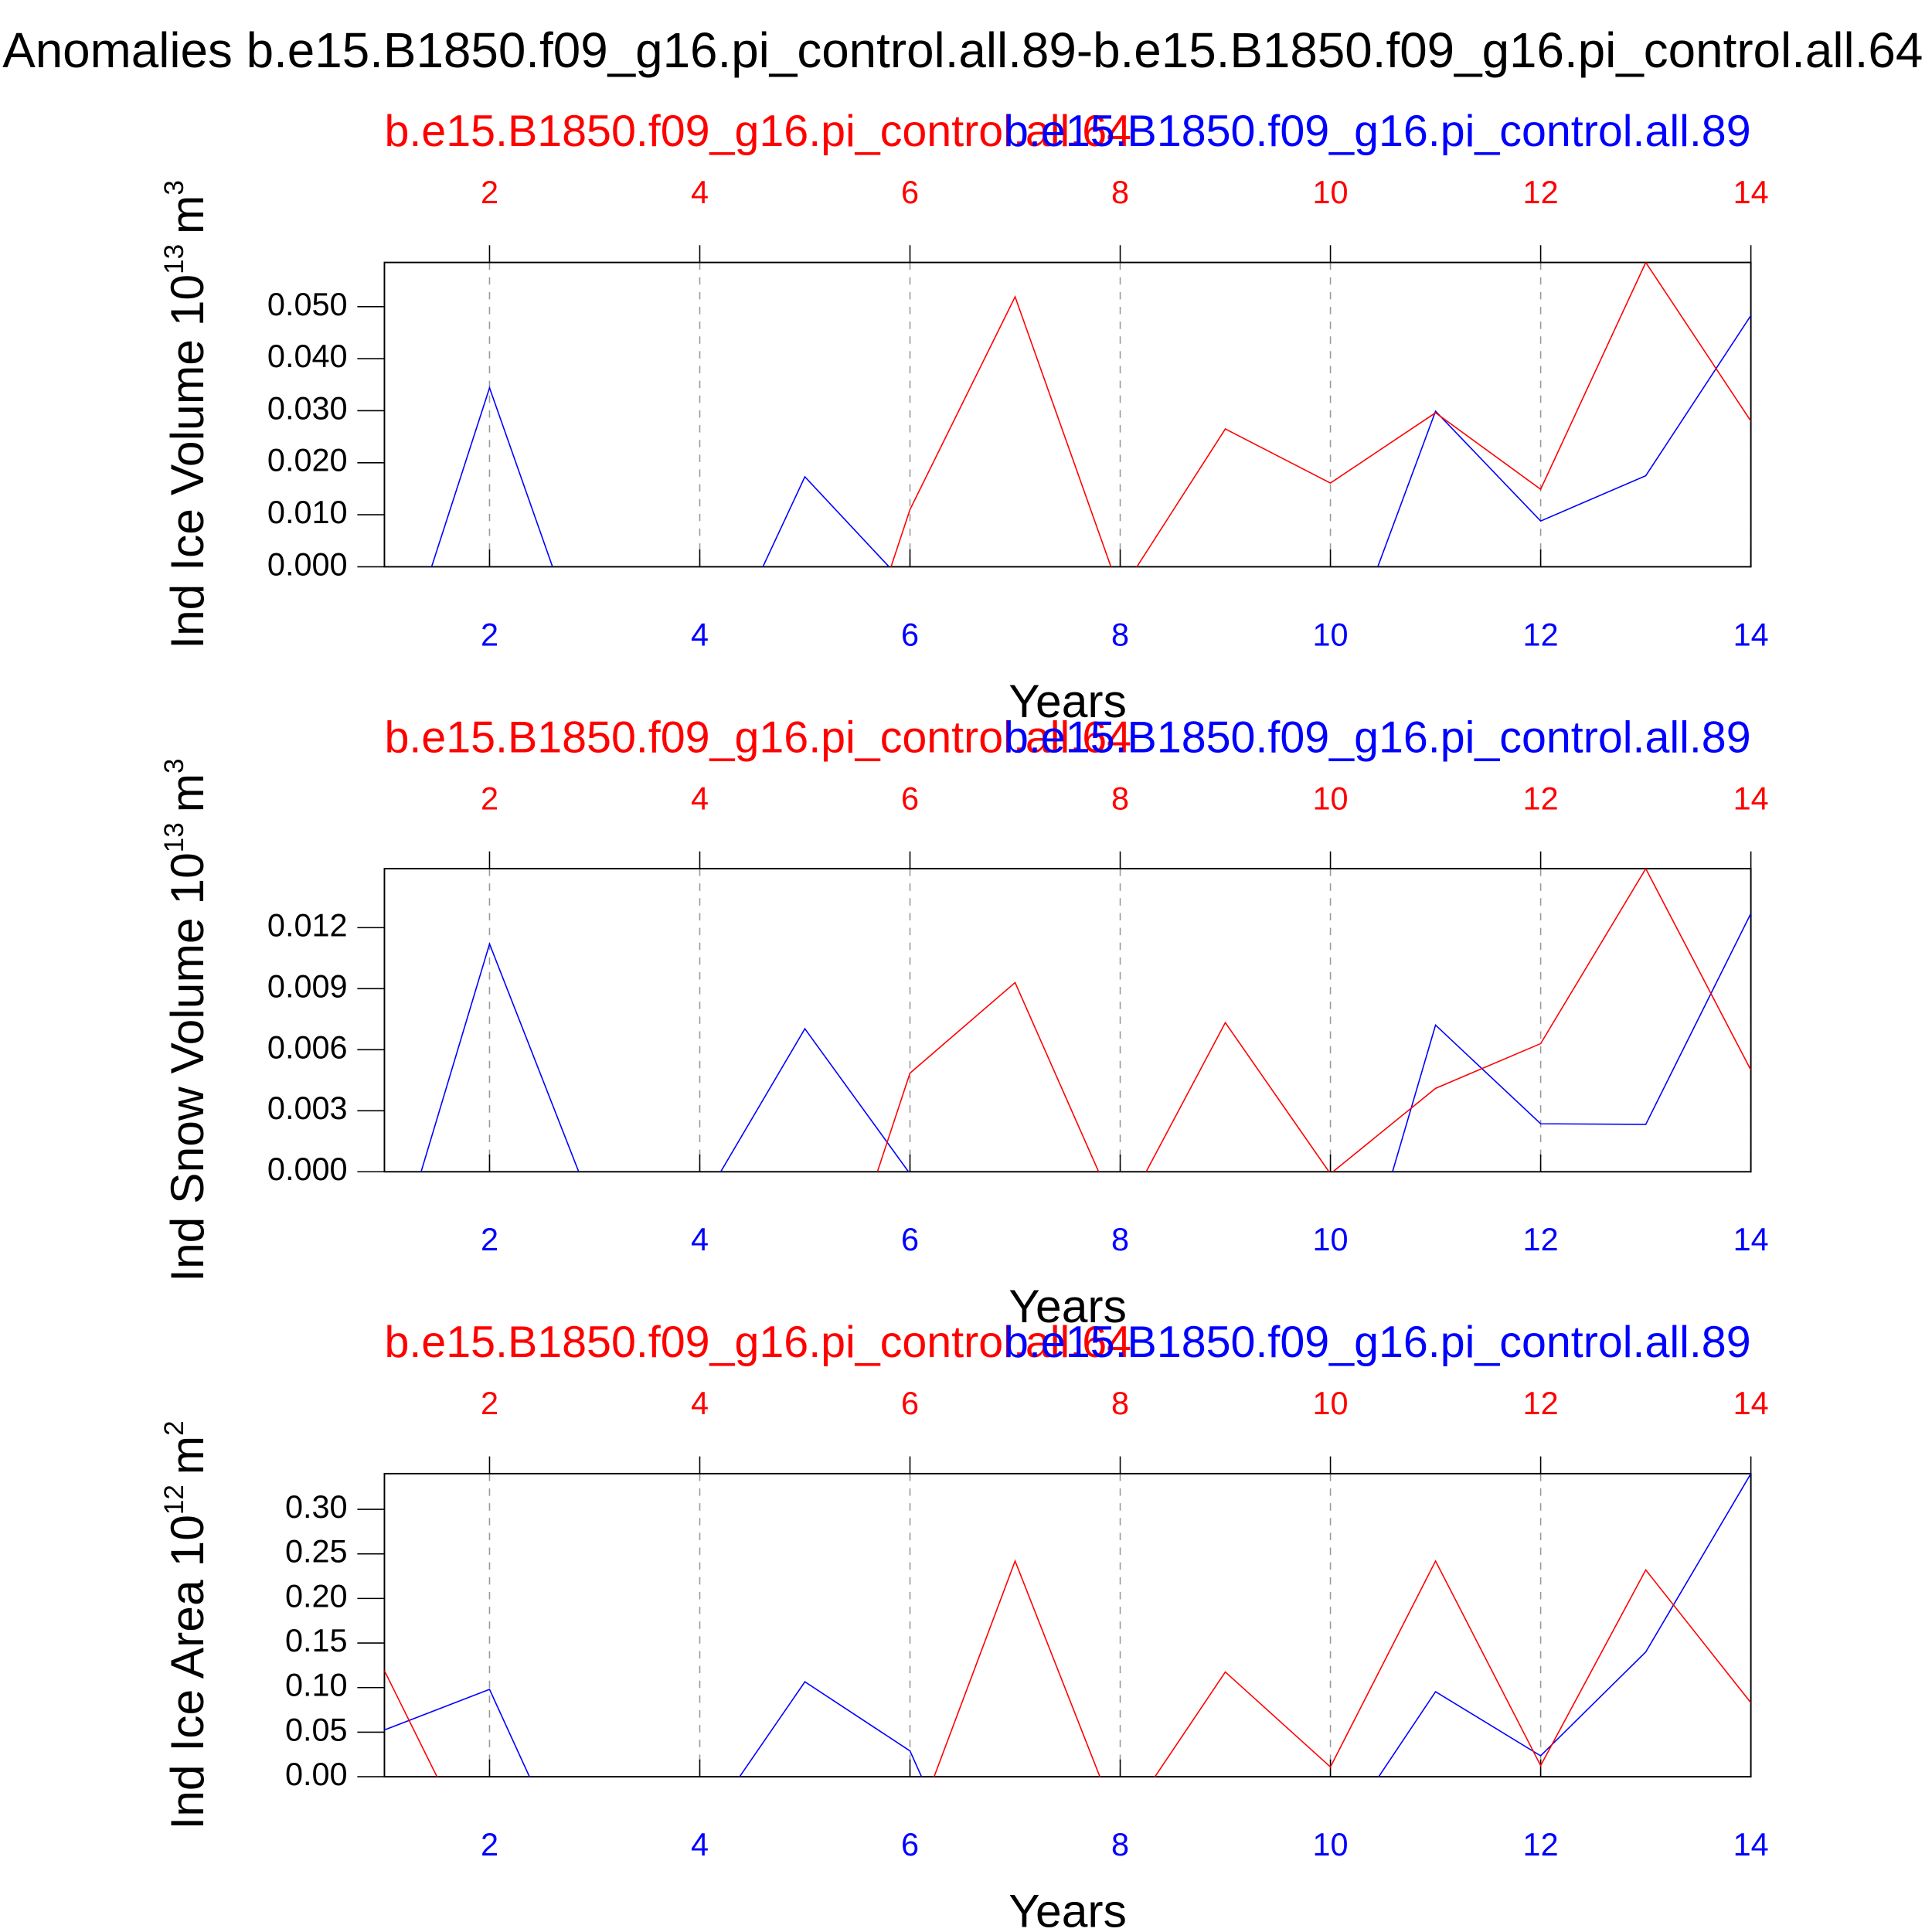 This screenshot has height=1932, width=1932. What do you see at coordinates (187, 461) in the screenshot?
I see `y-axis-title-text: Ind Ice Volume 10` at bounding box center [187, 461].